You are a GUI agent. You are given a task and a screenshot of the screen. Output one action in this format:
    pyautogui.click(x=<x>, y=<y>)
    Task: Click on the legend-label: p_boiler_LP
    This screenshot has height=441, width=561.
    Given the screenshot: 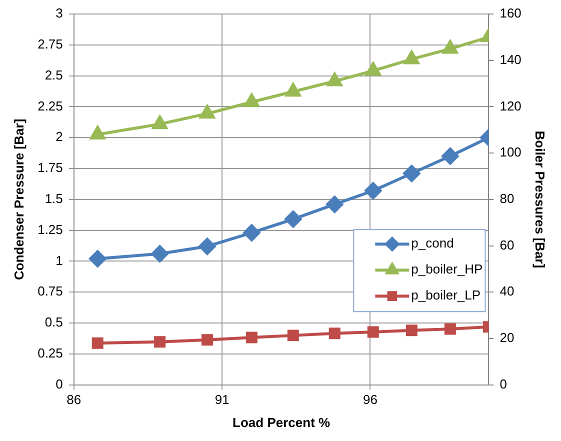 What is the action you would take?
    pyautogui.click(x=446, y=295)
    